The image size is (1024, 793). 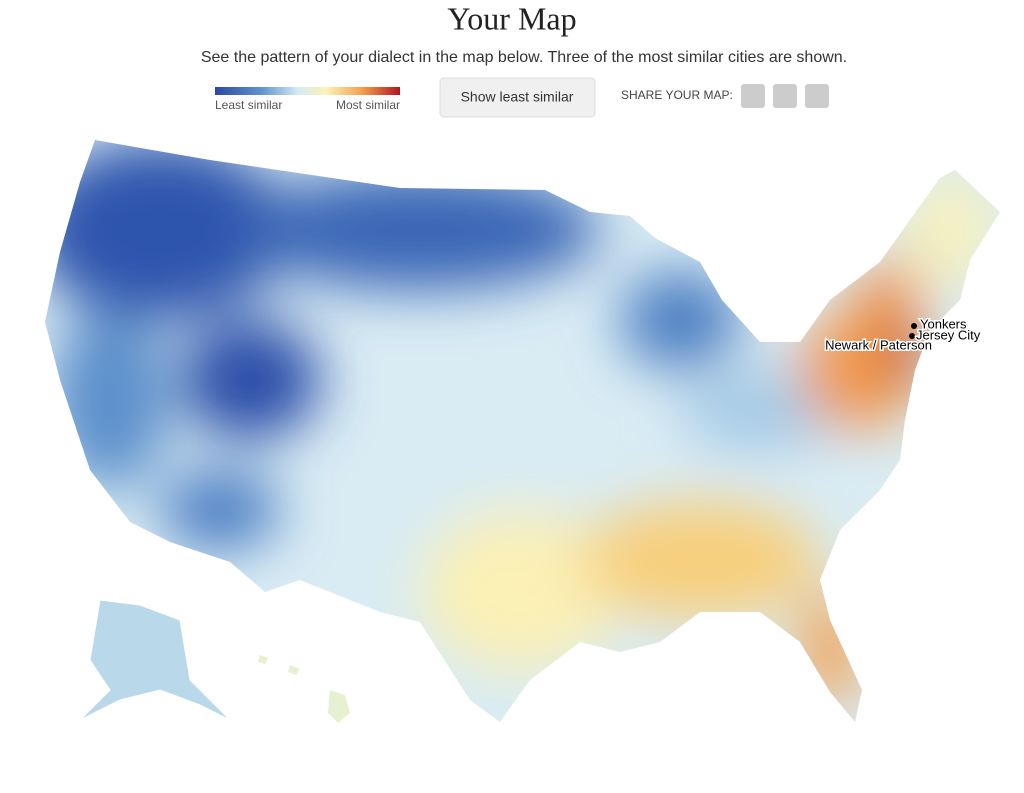 I want to click on toggle-button, so click(x=517, y=97).